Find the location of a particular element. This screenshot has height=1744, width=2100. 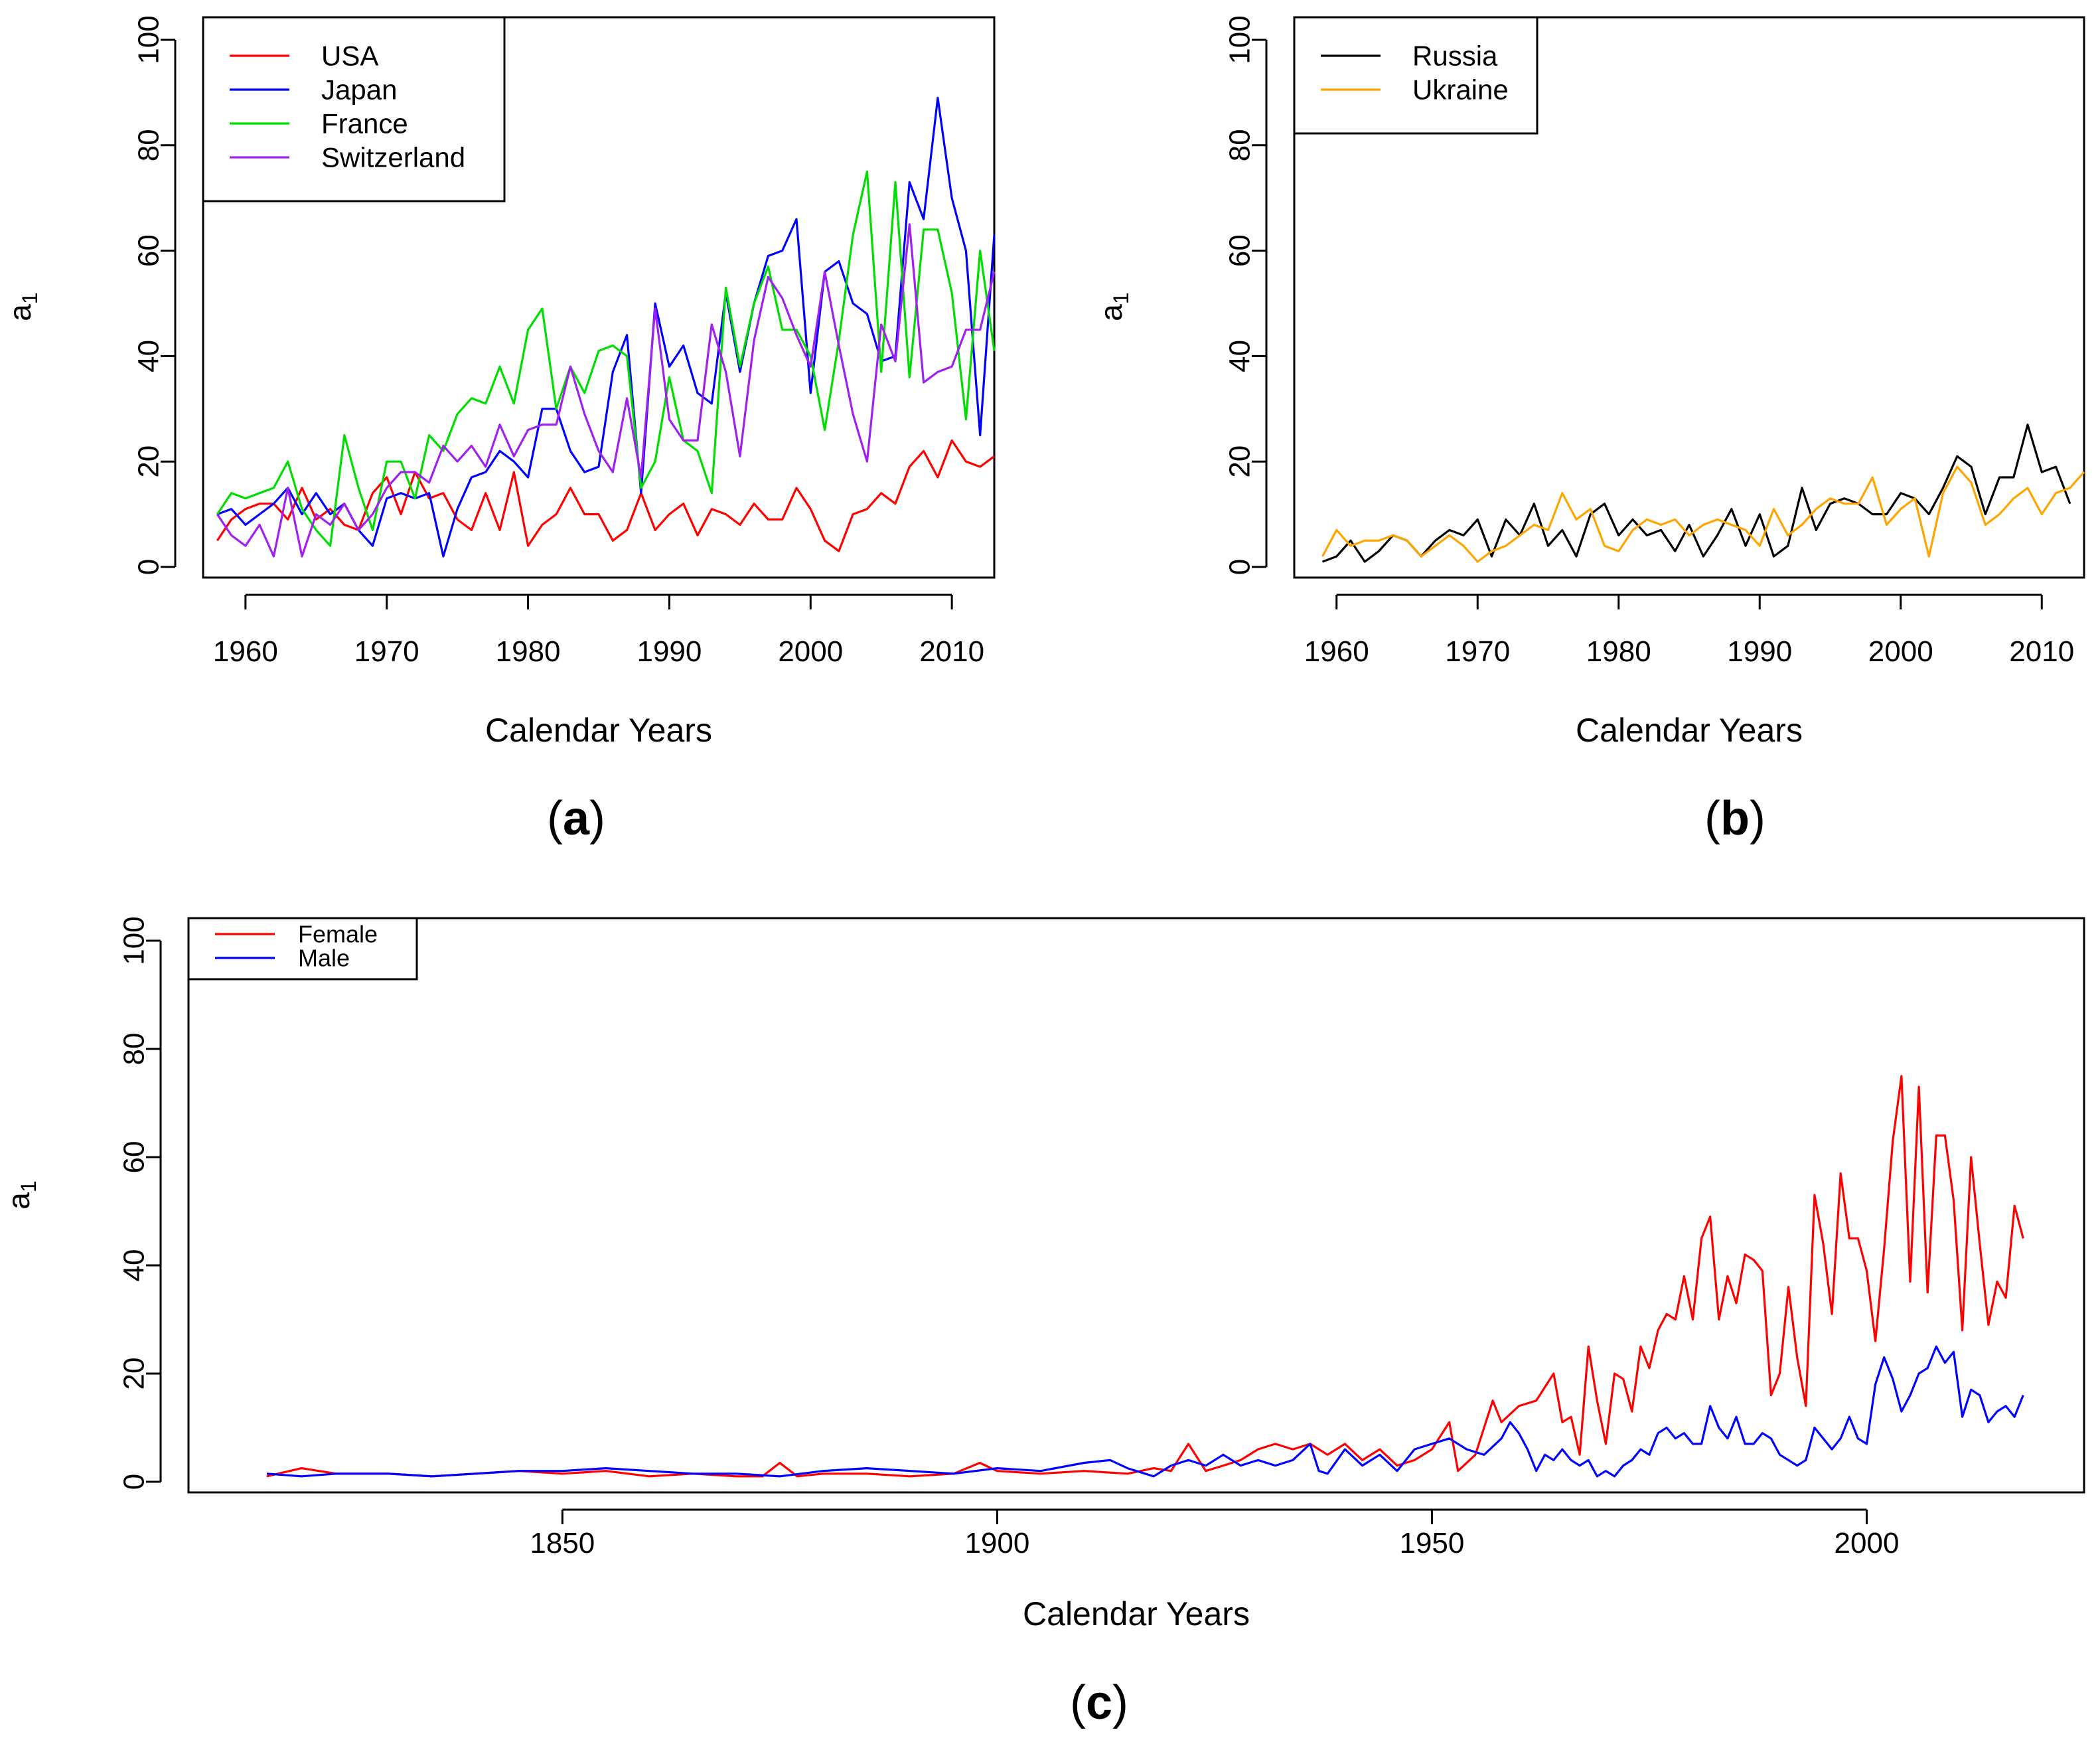

caption-letter: a is located at coordinates (576, 818).